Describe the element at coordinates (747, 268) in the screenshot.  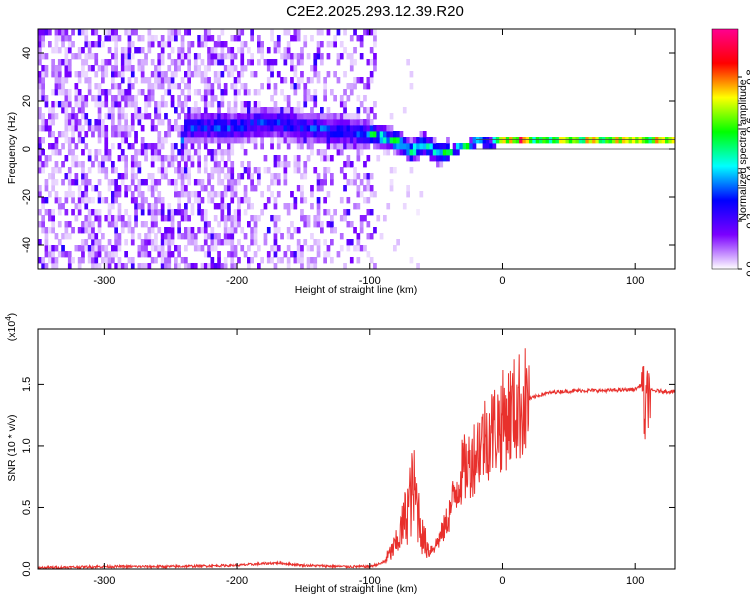
I see `colorbar-tick-label: 0.0` at that location.